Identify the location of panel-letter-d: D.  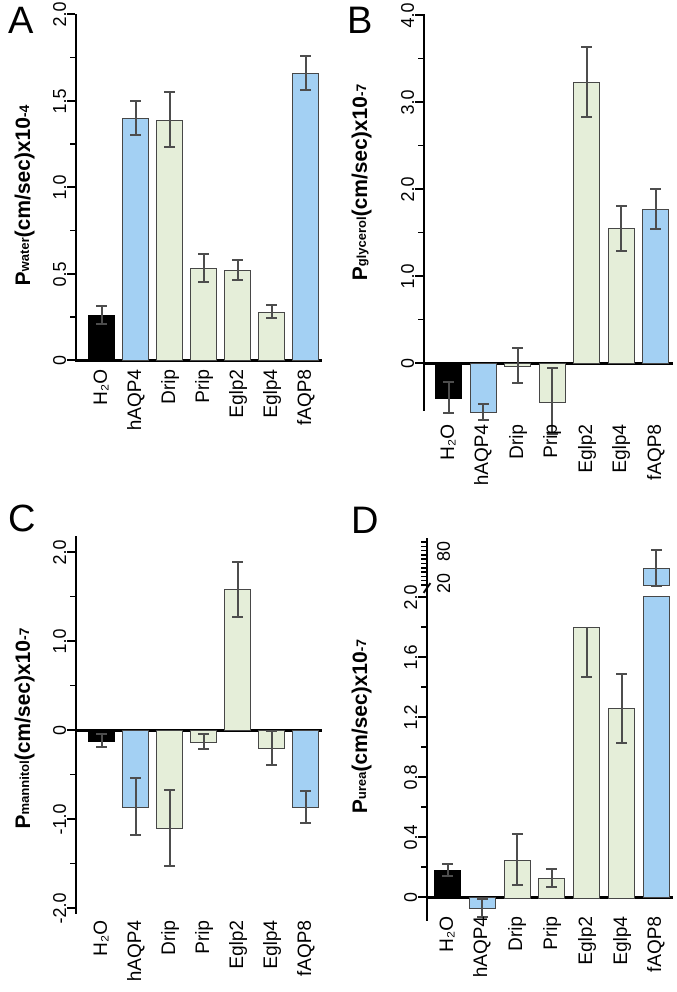
(365, 521).